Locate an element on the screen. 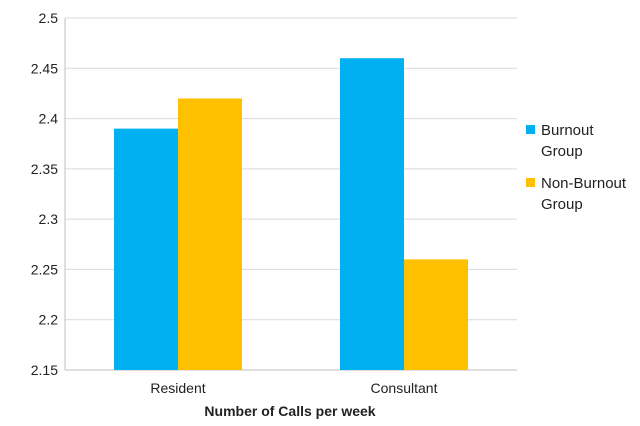 The image size is (640, 426). y-tick-label: 2.4 is located at coordinates (49, 119).